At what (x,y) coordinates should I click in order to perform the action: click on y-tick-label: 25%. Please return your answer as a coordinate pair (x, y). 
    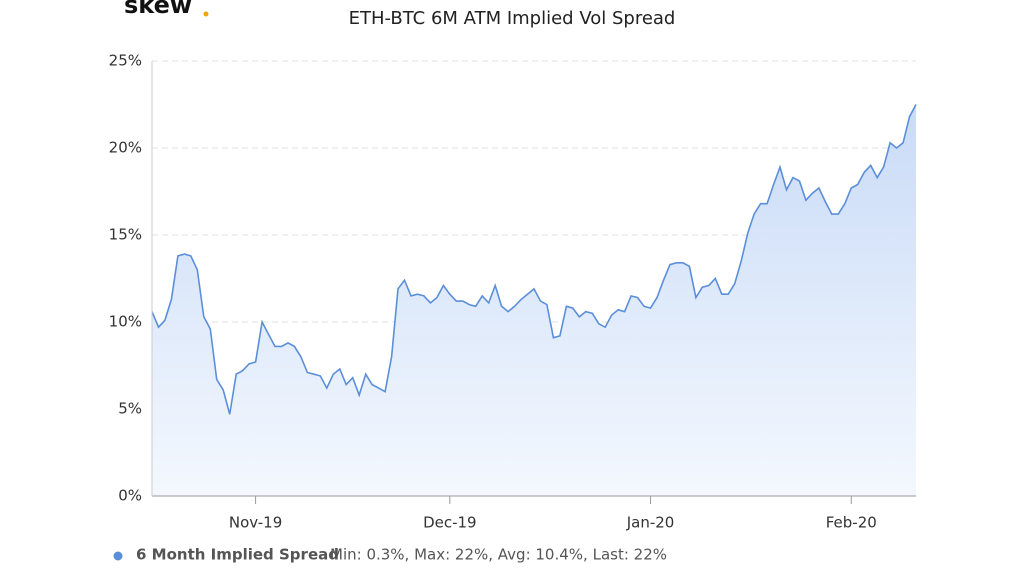
    Looking at the image, I should click on (125, 61).